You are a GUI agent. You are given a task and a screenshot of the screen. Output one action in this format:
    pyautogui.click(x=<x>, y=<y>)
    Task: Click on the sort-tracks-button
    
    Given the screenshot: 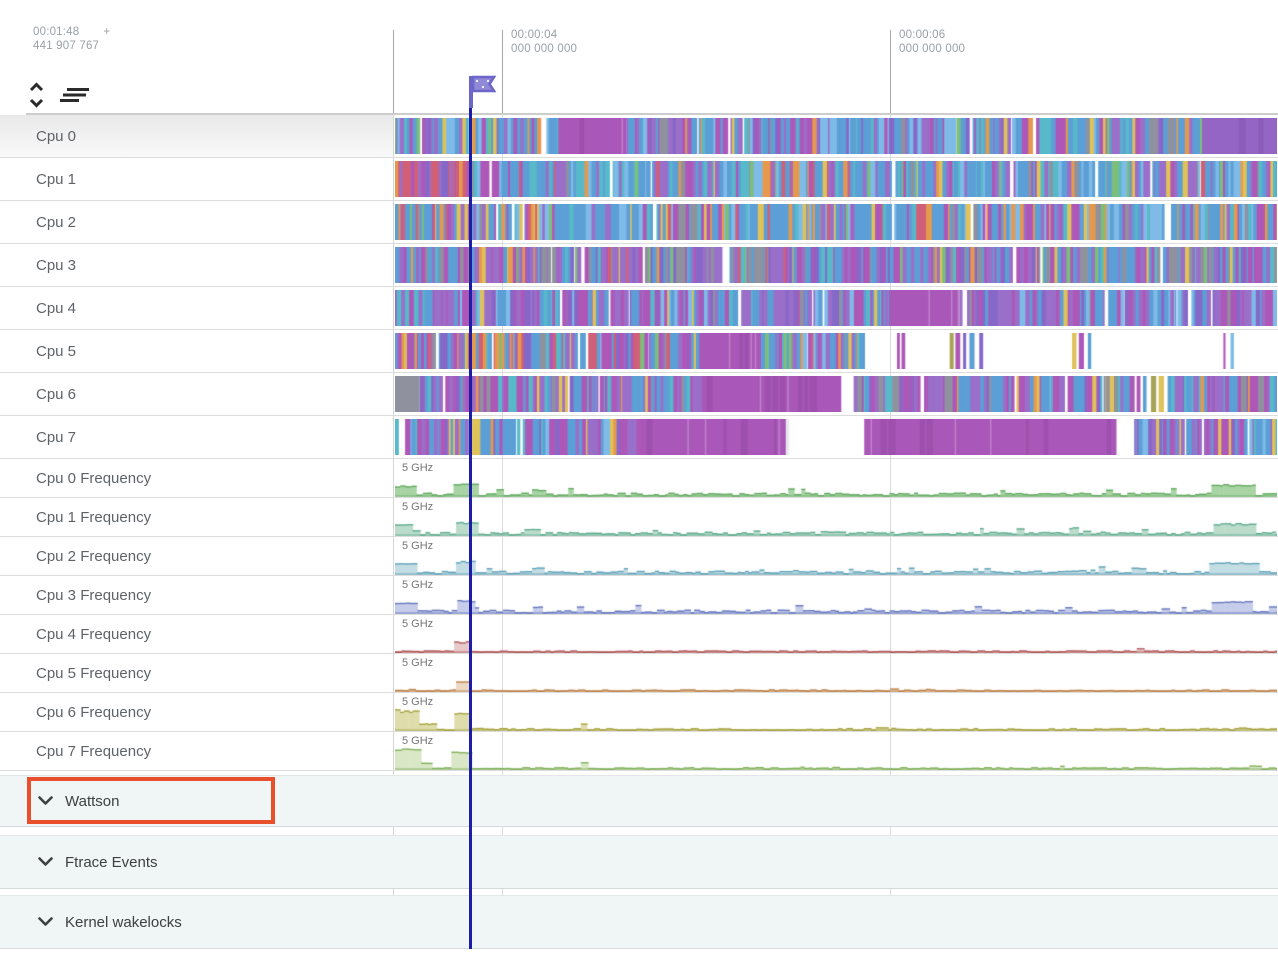 What is the action you would take?
    pyautogui.click(x=75, y=95)
    